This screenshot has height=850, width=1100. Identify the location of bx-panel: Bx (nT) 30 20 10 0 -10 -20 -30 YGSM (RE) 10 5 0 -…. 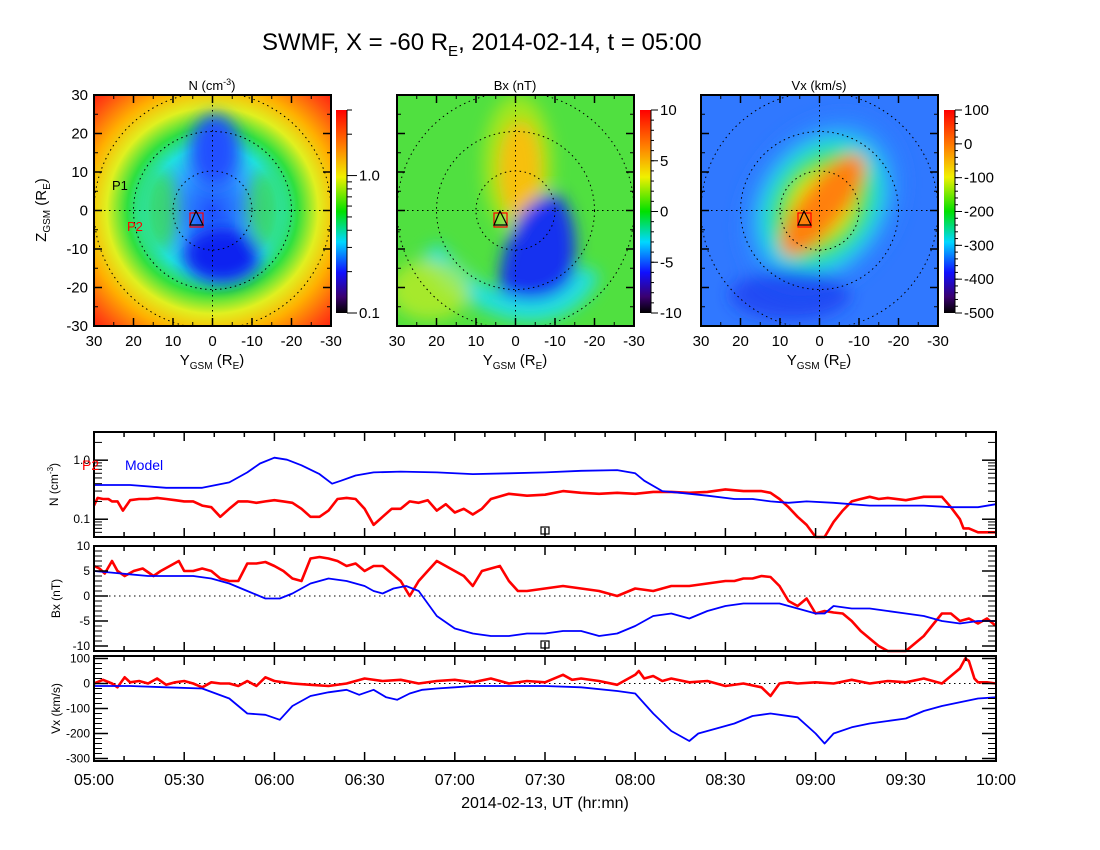
(535, 225).